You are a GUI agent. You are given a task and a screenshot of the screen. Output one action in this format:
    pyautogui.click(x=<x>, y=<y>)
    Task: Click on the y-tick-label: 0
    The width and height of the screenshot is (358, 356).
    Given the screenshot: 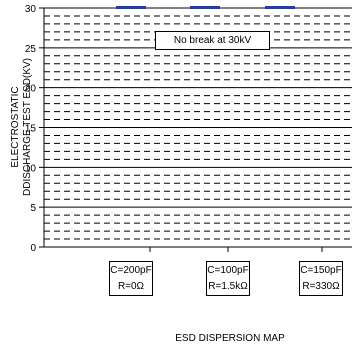 What is the action you would take?
    pyautogui.click(x=33, y=248)
    